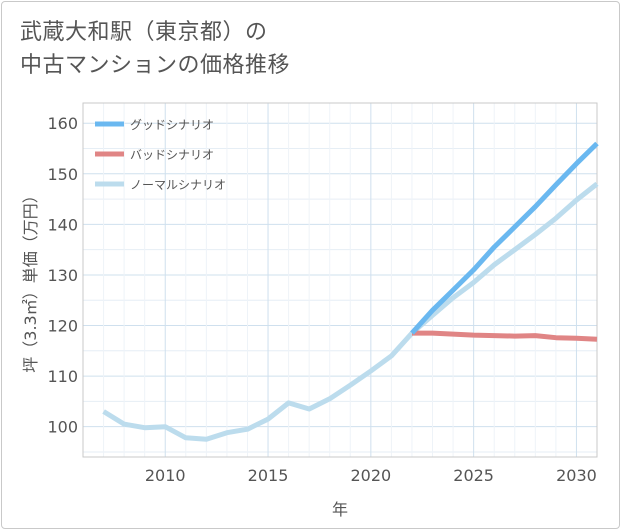 The height and width of the screenshot is (530, 621). What do you see at coordinates (340, 509) in the screenshot?
I see `x-axis-title: 年` at bounding box center [340, 509].